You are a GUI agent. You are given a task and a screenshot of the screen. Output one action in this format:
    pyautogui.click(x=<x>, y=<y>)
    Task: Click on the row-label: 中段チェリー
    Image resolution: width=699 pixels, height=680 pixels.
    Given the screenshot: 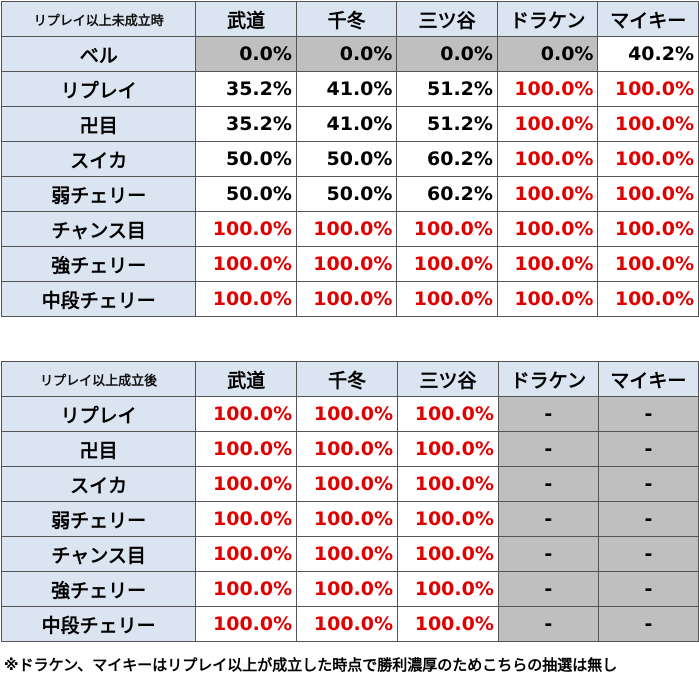 What is the action you would take?
    pyautogui.click(x=98, y=624)
    